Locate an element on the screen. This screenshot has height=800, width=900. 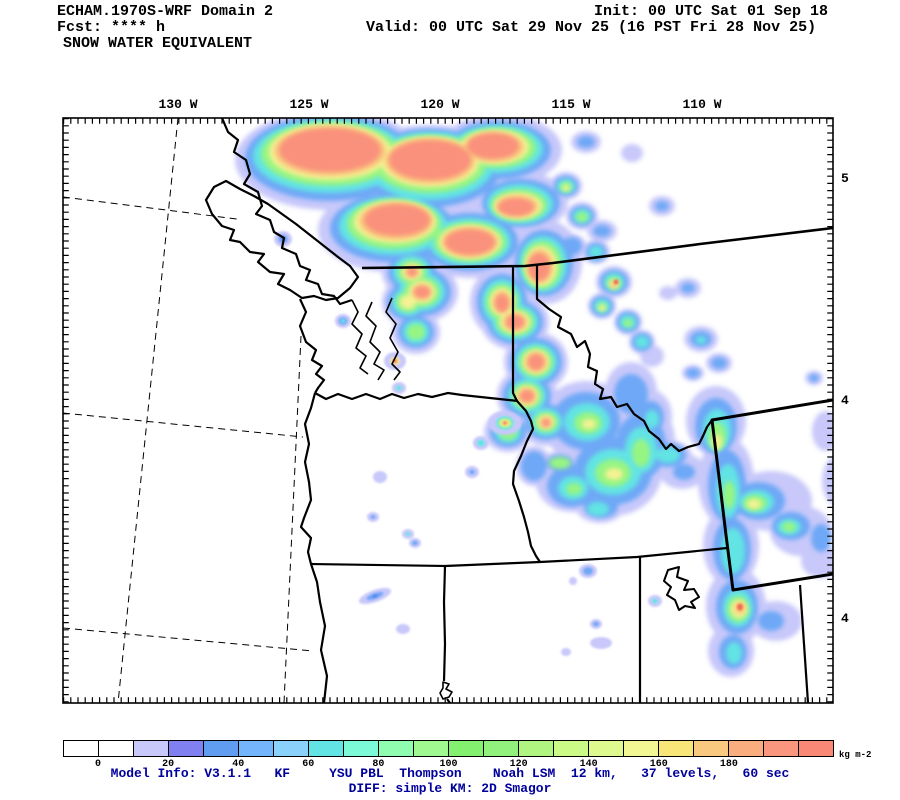
lon-label-130w: 130 W is located at coordinates (177, 104).